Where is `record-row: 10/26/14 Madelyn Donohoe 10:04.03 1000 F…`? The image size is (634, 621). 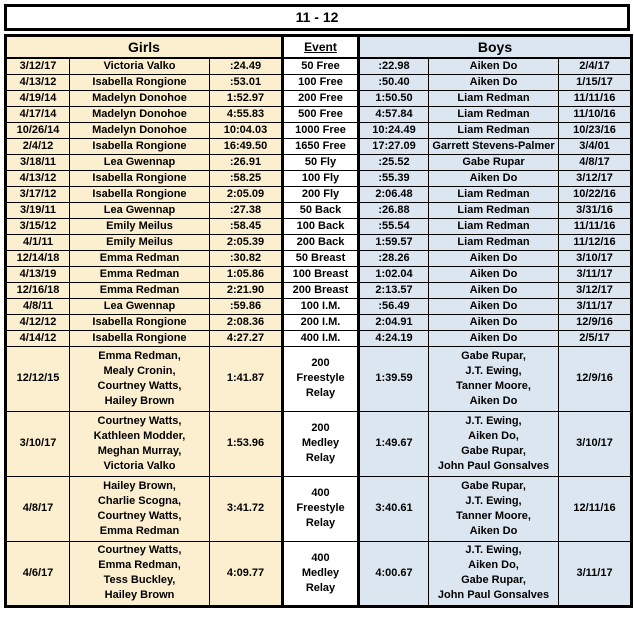
record-row: 10/26/14 Madelyn Donohoe 10:04.03 1000 F… is located at coordinates (319, 130).